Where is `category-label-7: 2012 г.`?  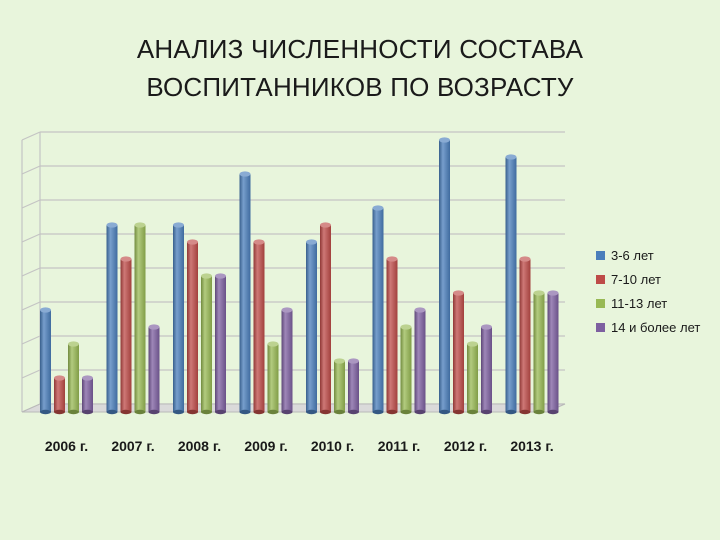 category-label-7: 2012 г. is located at coordinates (465, 446).